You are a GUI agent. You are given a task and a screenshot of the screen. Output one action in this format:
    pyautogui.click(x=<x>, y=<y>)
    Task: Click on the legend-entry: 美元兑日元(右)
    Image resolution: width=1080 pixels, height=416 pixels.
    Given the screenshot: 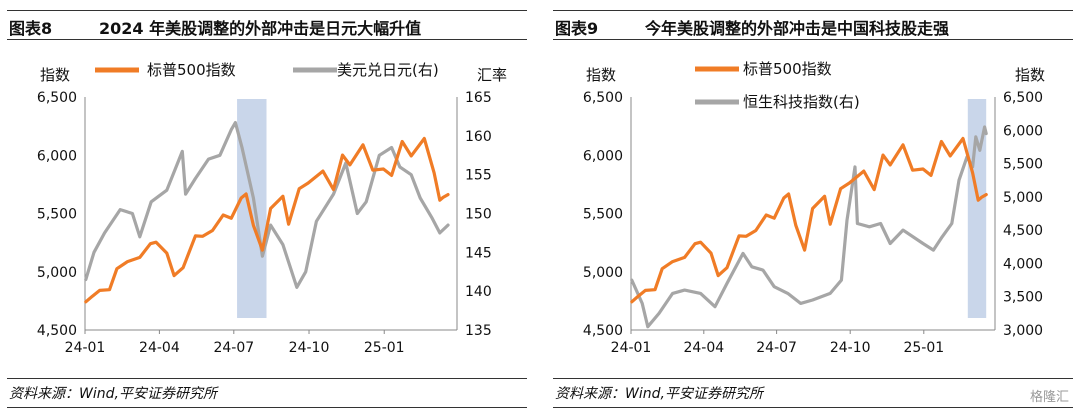 What is the action you would take?
    pyautogui.click(x=388, y=70)
    